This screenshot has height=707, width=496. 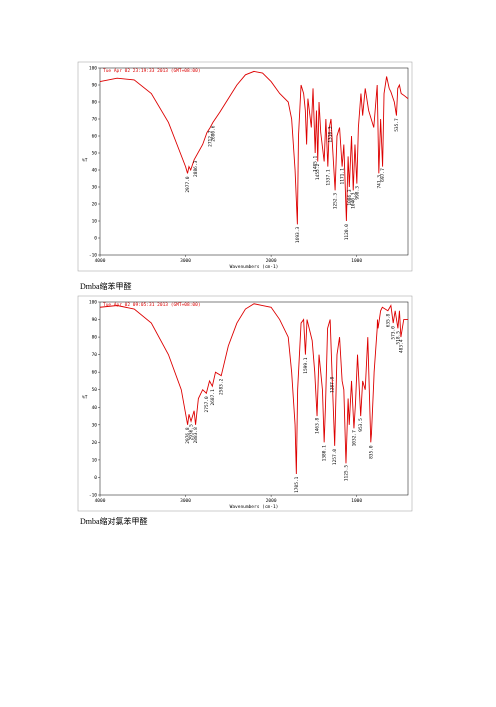 What do you see at coordinates (298, 235) in the screenshot?
I see `peak-label: 1693.3` at bounding box center [298, 235].